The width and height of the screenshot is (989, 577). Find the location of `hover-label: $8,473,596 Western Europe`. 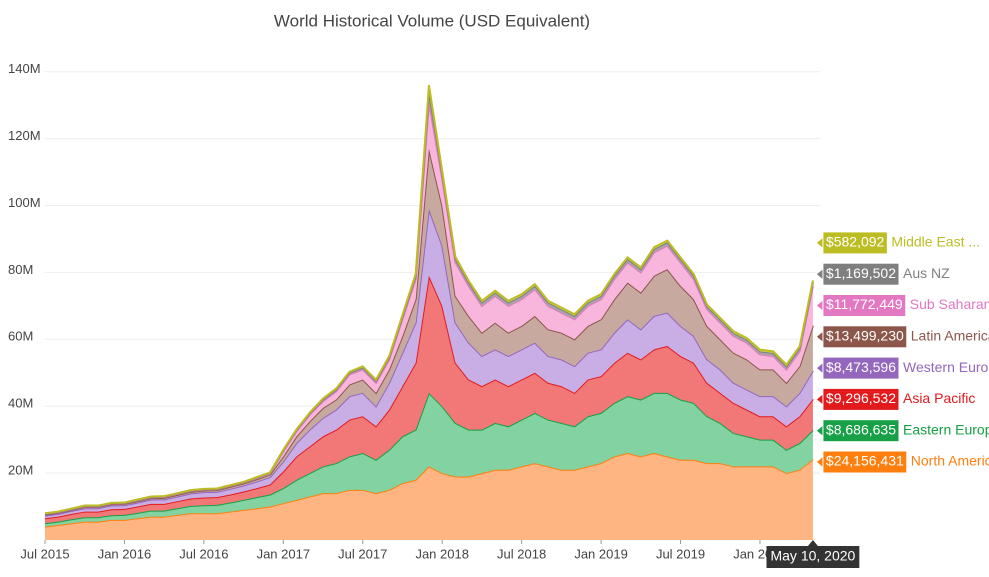

hover-label: $8,473,596 Western Europe is located at coordinates (902, 368).